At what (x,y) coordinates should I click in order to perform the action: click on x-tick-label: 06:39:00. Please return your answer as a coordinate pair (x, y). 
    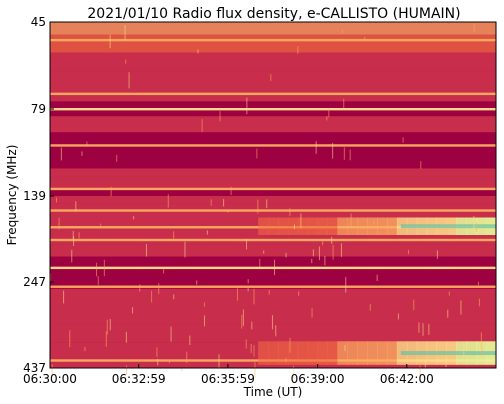
    Looking at the image, I should click on (318, 379).